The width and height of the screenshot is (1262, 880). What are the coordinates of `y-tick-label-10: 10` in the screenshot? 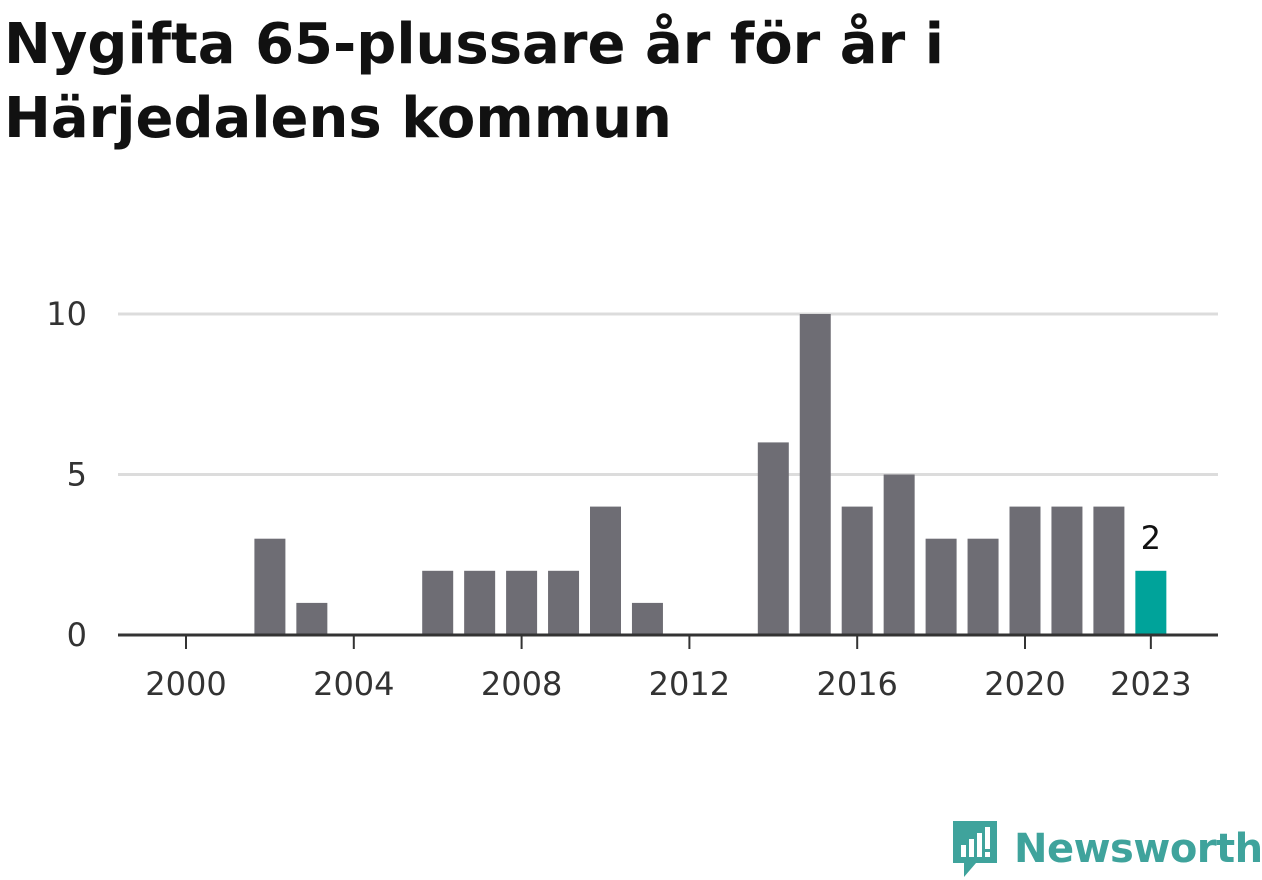 It's located at (66, 314).